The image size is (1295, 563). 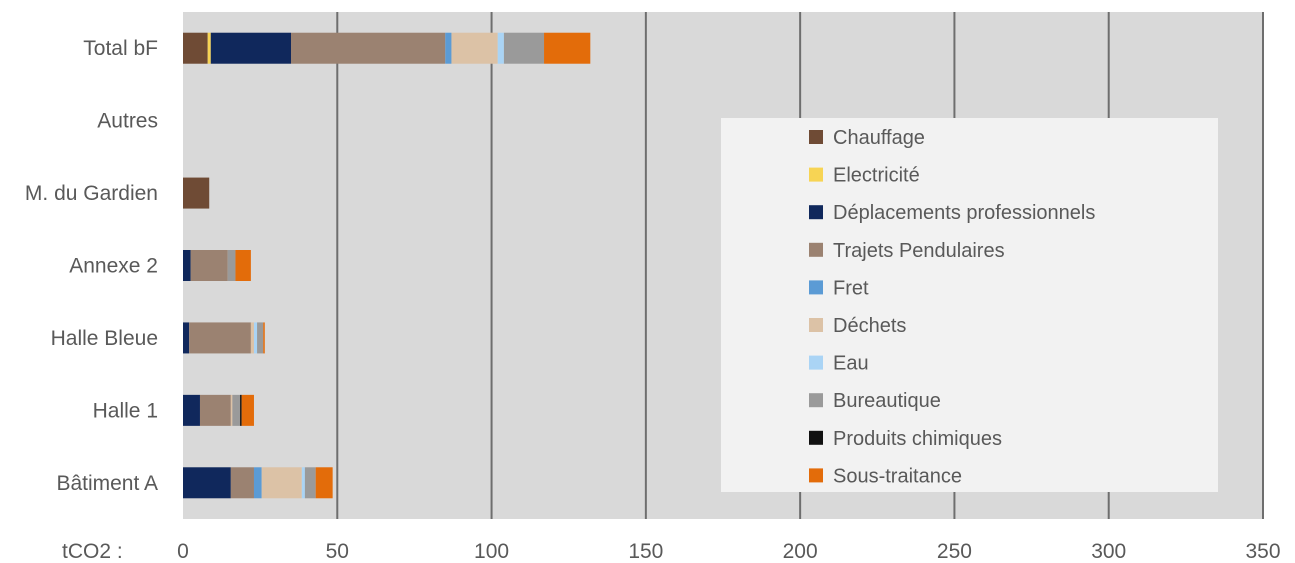 I want to click on category-label-autres: Autres, so click(x=127, y=121).